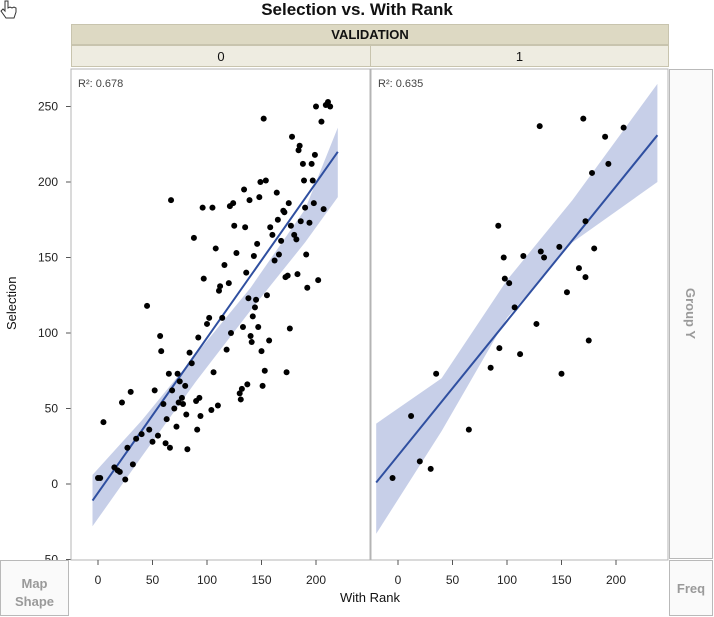  Describe the element at coordinates (400, 84) in the screenshot. I see `r-squared-label: R²: 0.635` at that location.